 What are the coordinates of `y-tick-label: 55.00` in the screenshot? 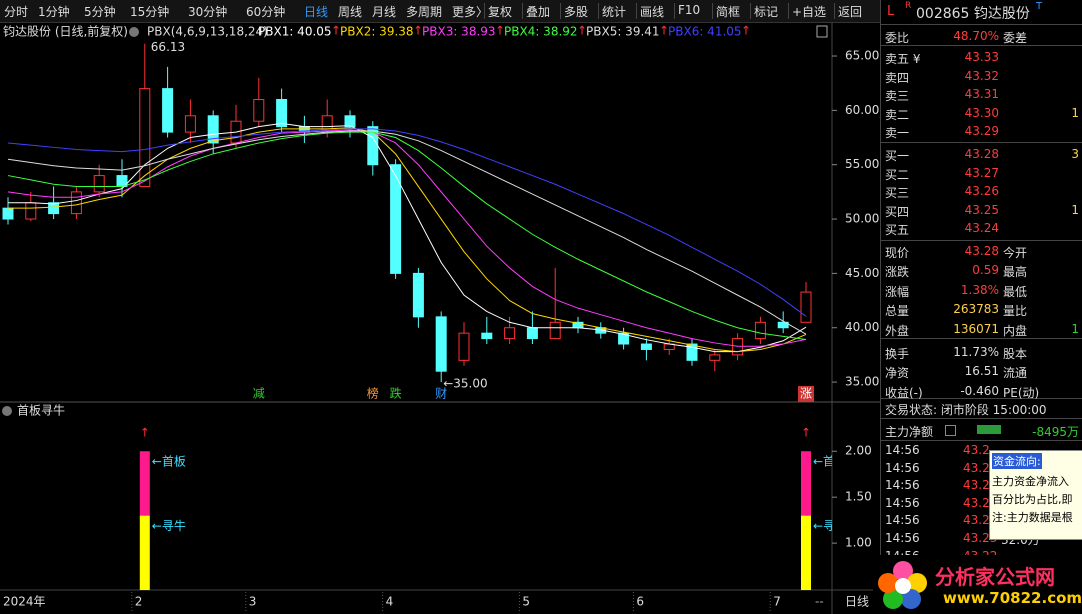 It's located at (862, 164).